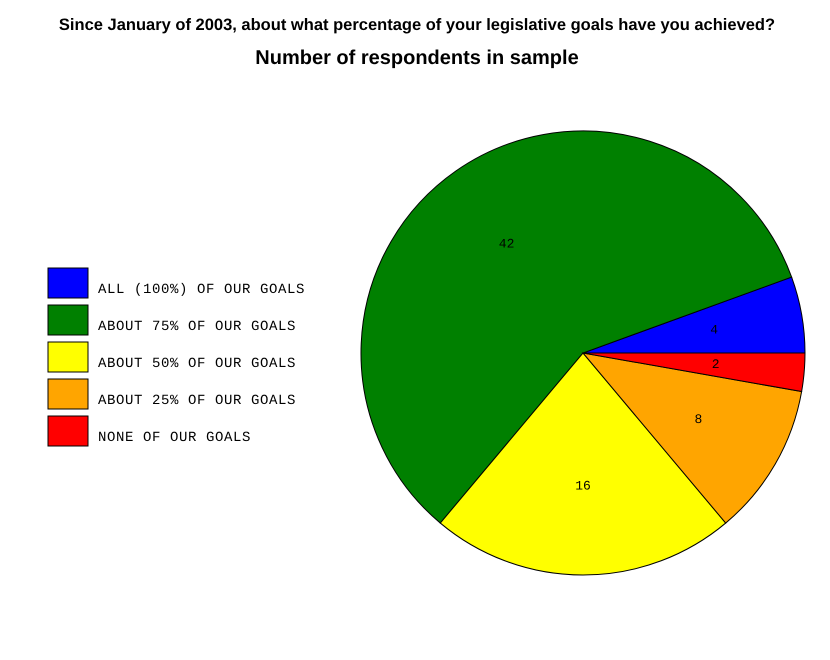  What do you see at coordinates (417, 25) in the screenshot?
I see `chart-title: Since January of 2003, about what percentage of your legislative goals have you achieved?` at bounding box center [417, 25].